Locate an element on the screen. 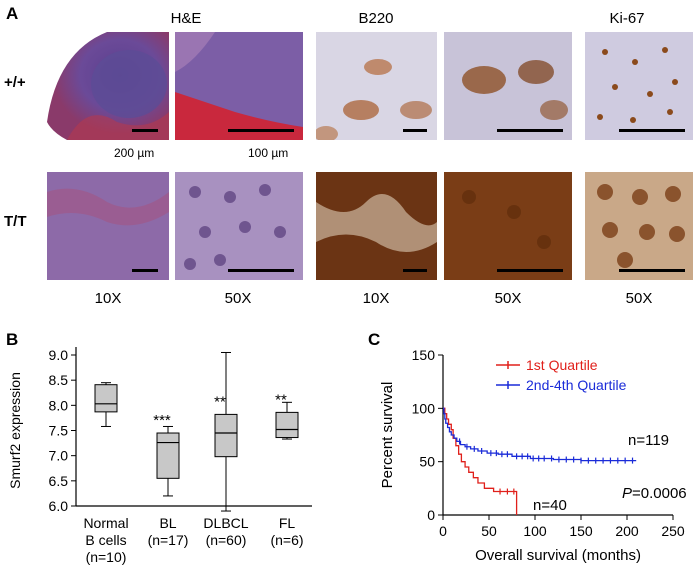 Image resolution: width=700 pixels, height=572 pixels. significance-label-3: ** is located at coordinates (281, 399).